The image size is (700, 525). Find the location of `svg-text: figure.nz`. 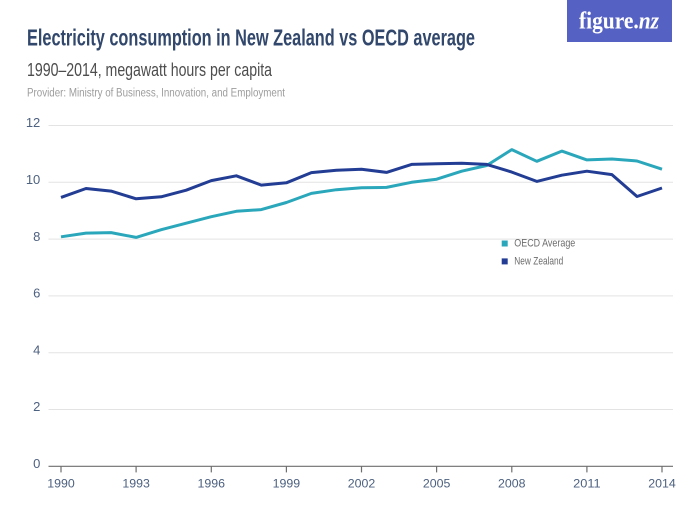

svg-text: figure.nz is located at coordinates (619, 21).